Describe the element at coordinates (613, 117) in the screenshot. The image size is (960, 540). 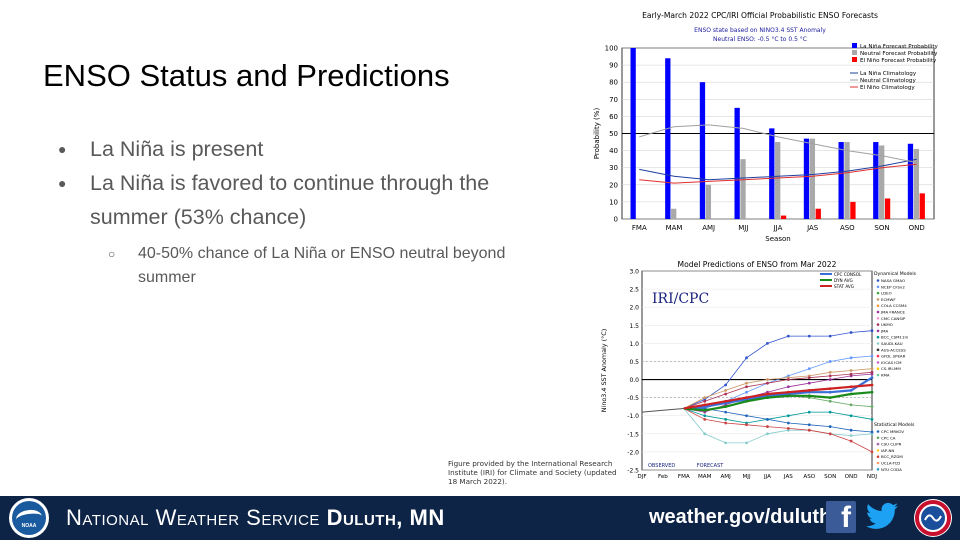
I see `y-tick-label: 60` at that location.